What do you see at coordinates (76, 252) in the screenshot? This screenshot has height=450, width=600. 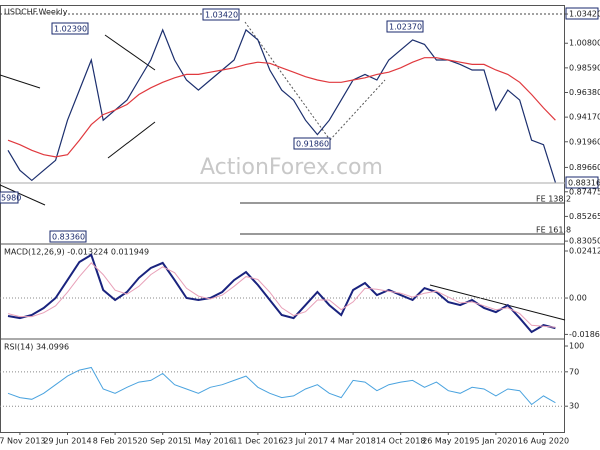 I see `panel-title: MACD(12,26,9) -0.013224 0.011949` at bounding box center [76, 252].